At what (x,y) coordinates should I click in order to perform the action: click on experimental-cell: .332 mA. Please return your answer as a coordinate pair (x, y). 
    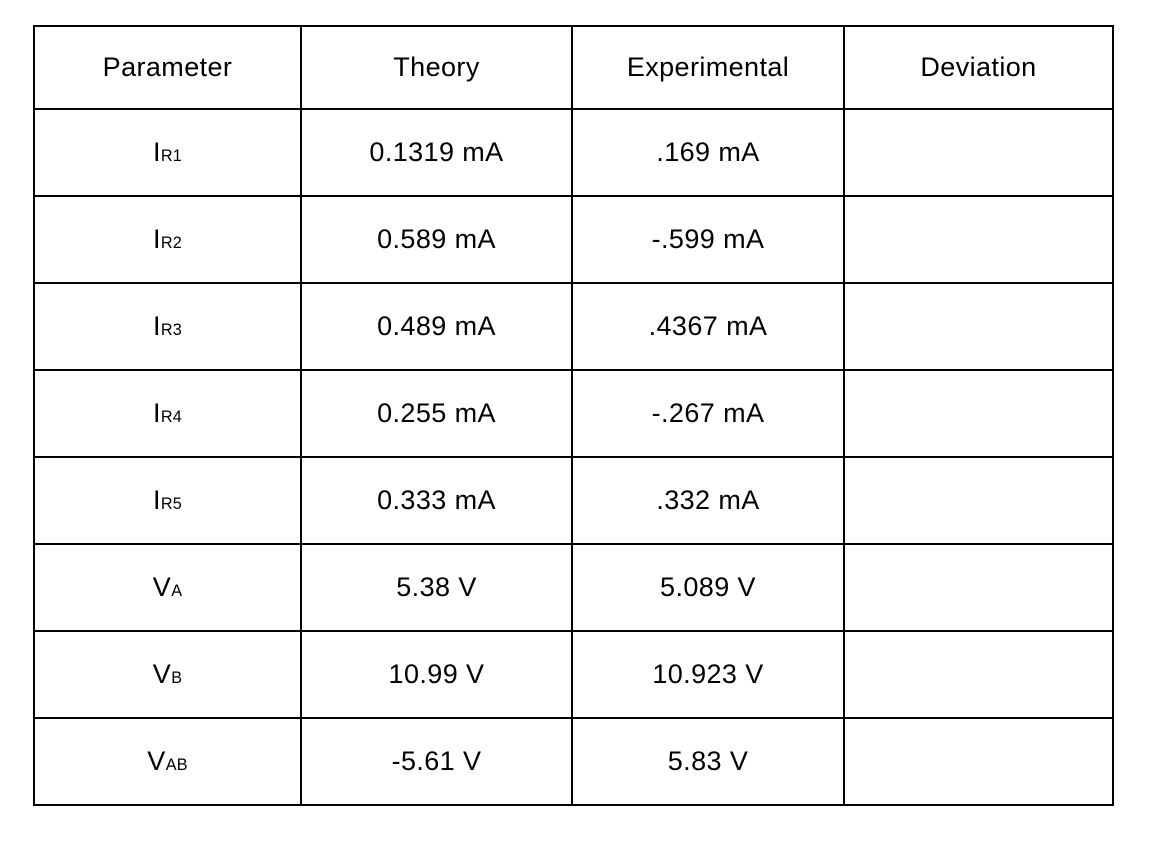
    Looking at the image, I should click on (708, 500).